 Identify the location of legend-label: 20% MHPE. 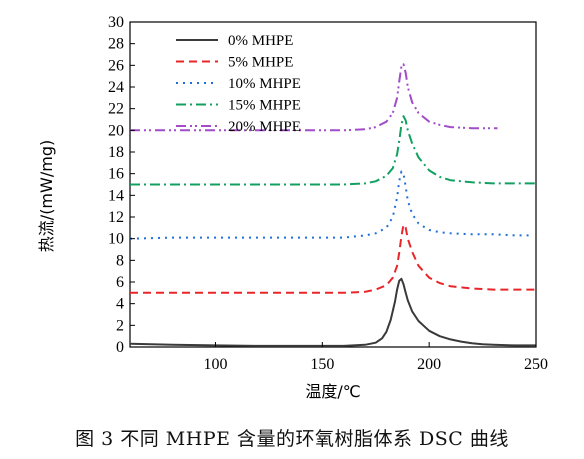
(264, 127).